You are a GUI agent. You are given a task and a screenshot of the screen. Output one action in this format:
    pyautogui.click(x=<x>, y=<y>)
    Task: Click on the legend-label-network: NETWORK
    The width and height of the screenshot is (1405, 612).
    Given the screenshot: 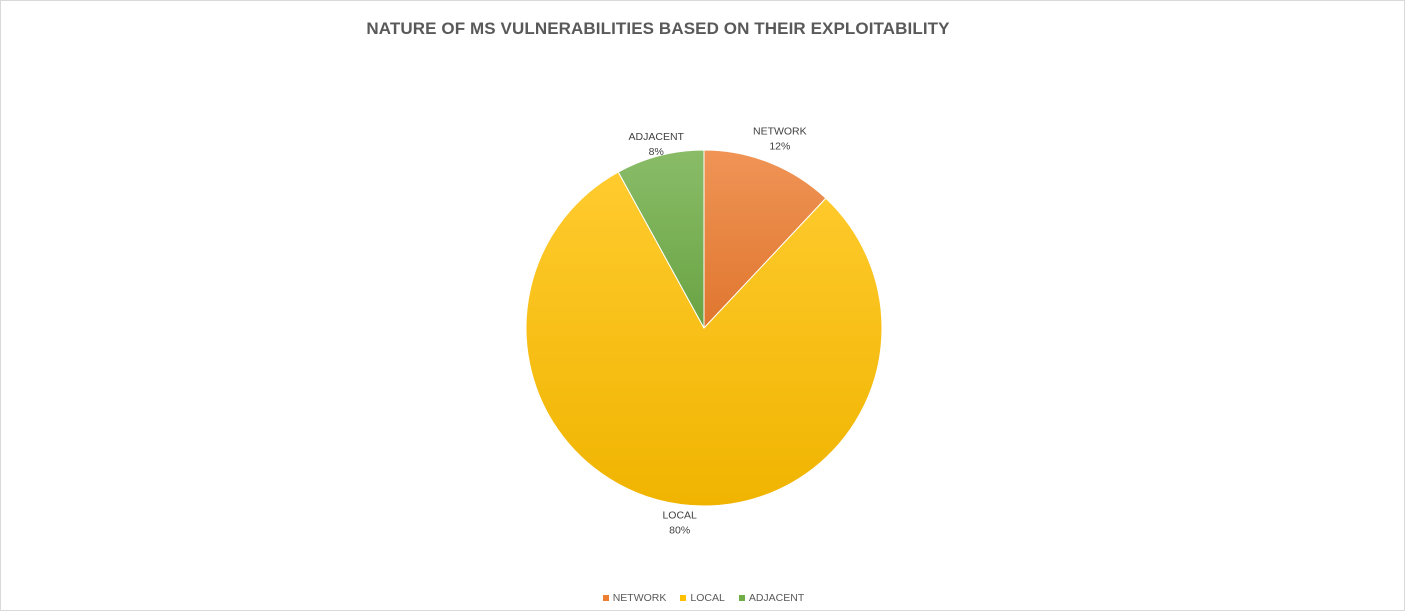 What is the action you would take?
    pyautogui.click(x=639, y=598)
    